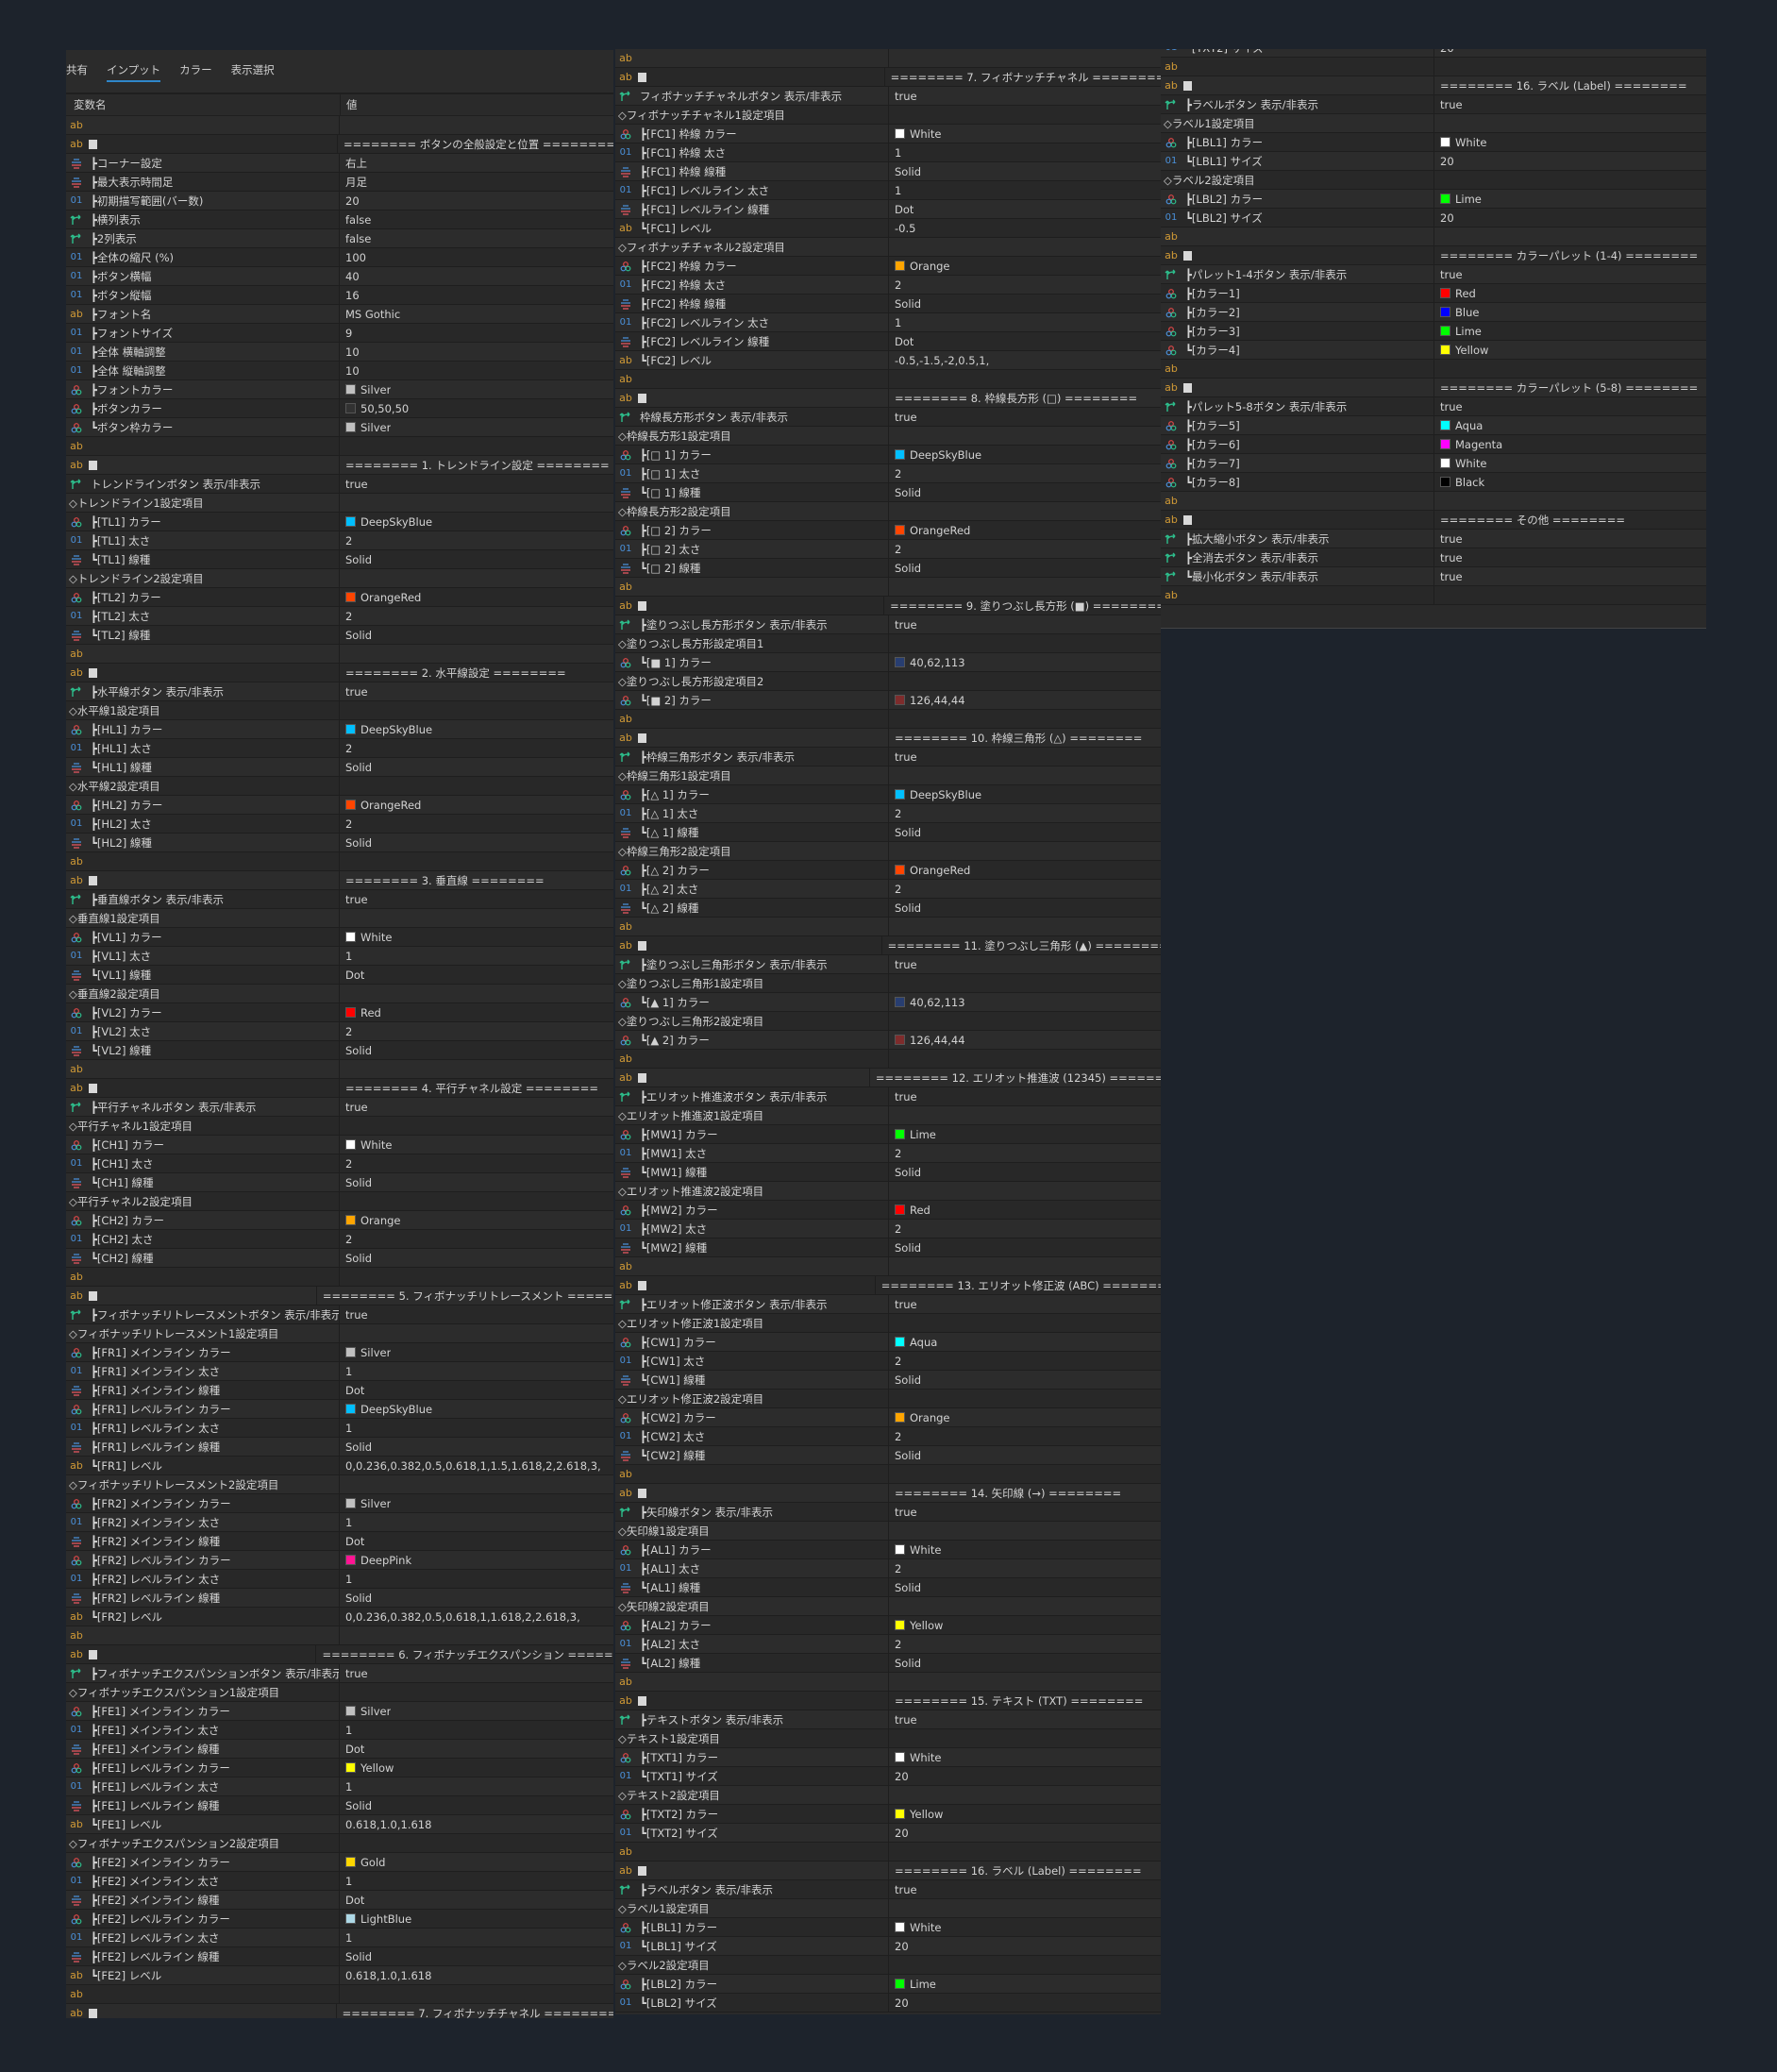 The height and width of the screenshot is (2072, 1777). Describe the element at coordinates (888, 624) in the screenshot. I see `parameter-row: ┣塗りつぶし長方形ボタン 表示/非表示 true` at that location.